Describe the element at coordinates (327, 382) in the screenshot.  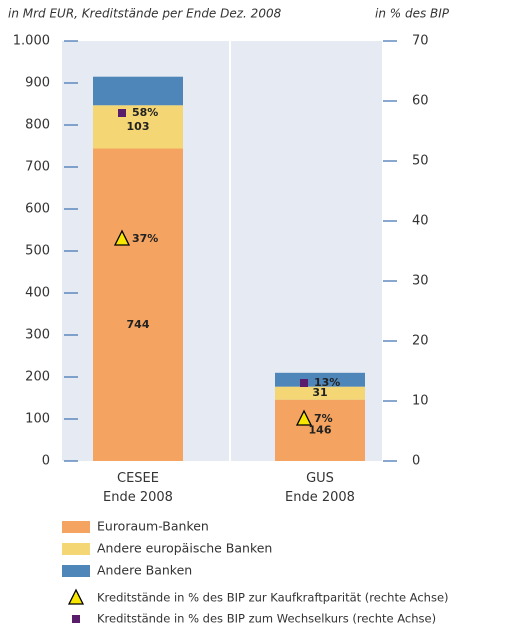
I see `data-label: 13%` at that location.